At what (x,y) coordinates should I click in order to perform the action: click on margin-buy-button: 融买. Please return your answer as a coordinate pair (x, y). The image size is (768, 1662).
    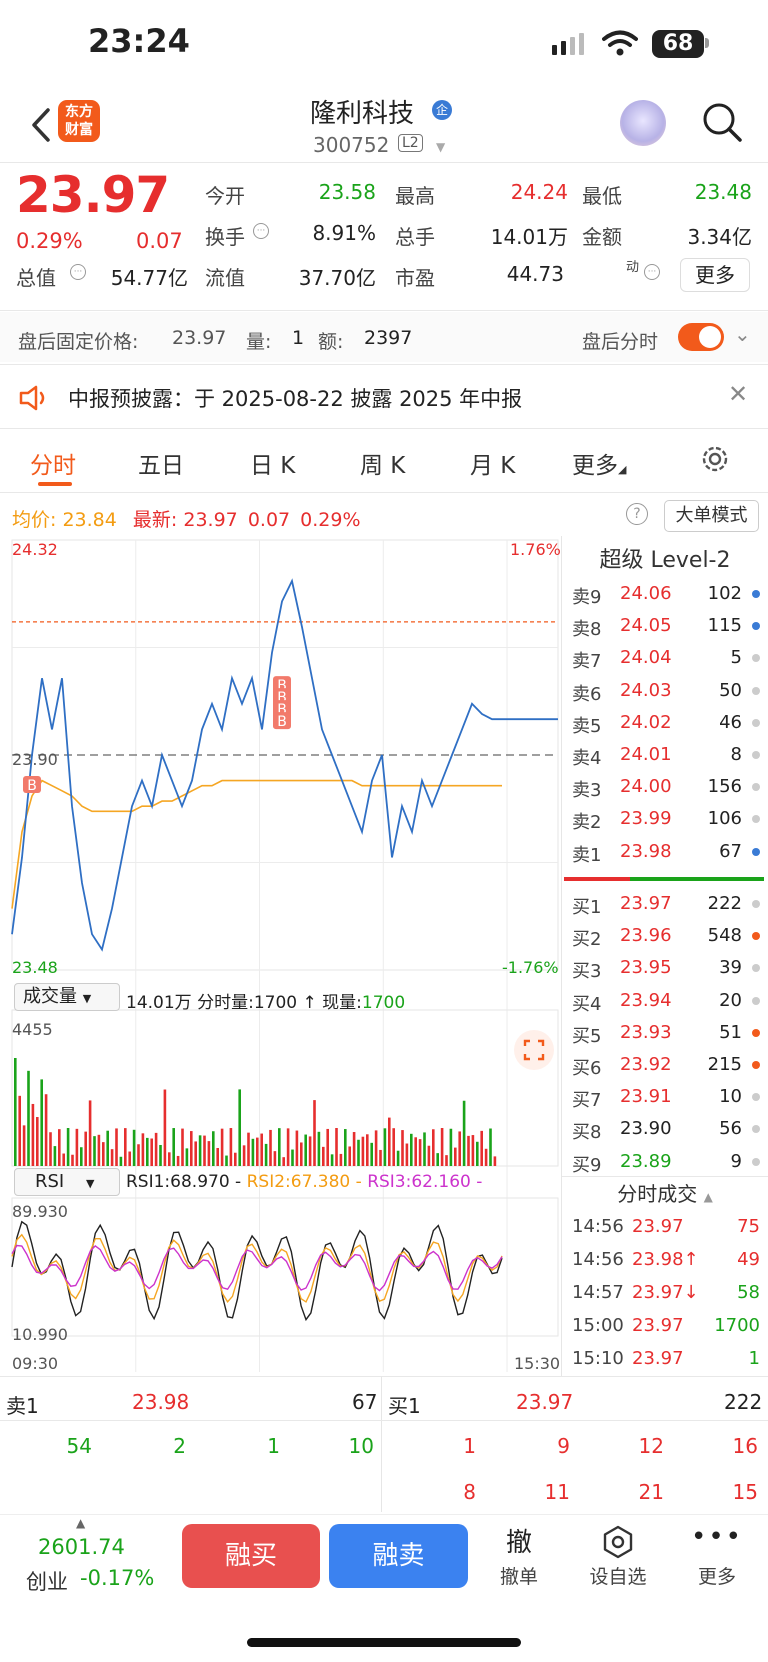
    Looking at the image, I should click on (251, 1556).